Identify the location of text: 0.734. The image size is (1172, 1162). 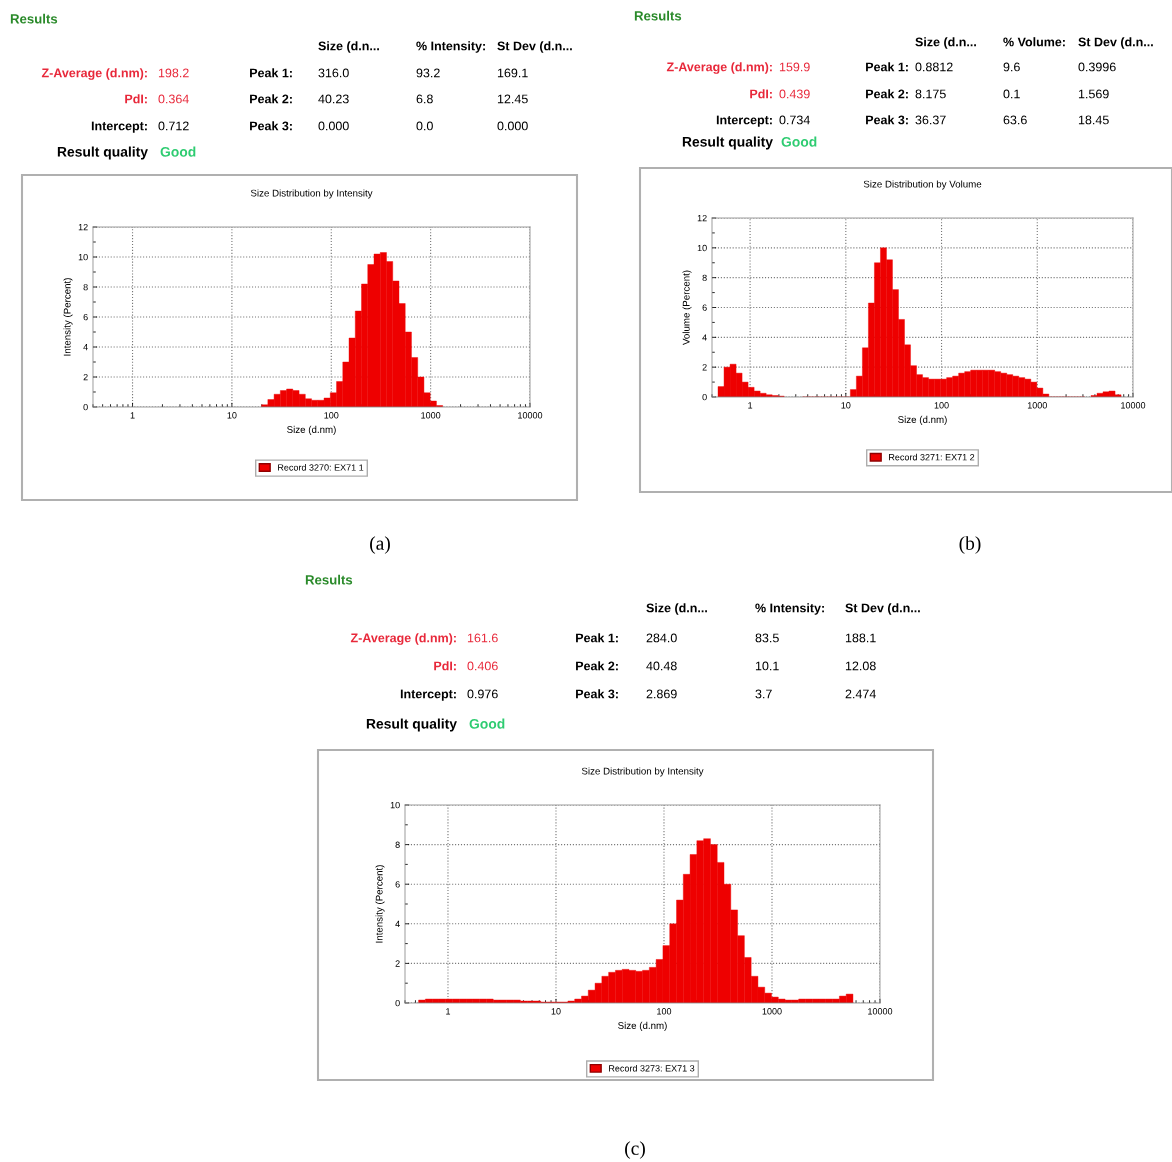
(794, 120).